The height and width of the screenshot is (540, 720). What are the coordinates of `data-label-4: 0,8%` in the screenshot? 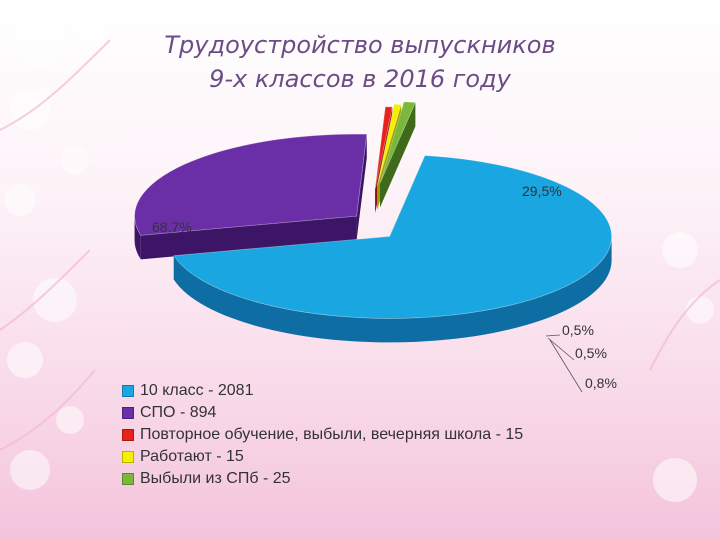 It's located at (601, 383).